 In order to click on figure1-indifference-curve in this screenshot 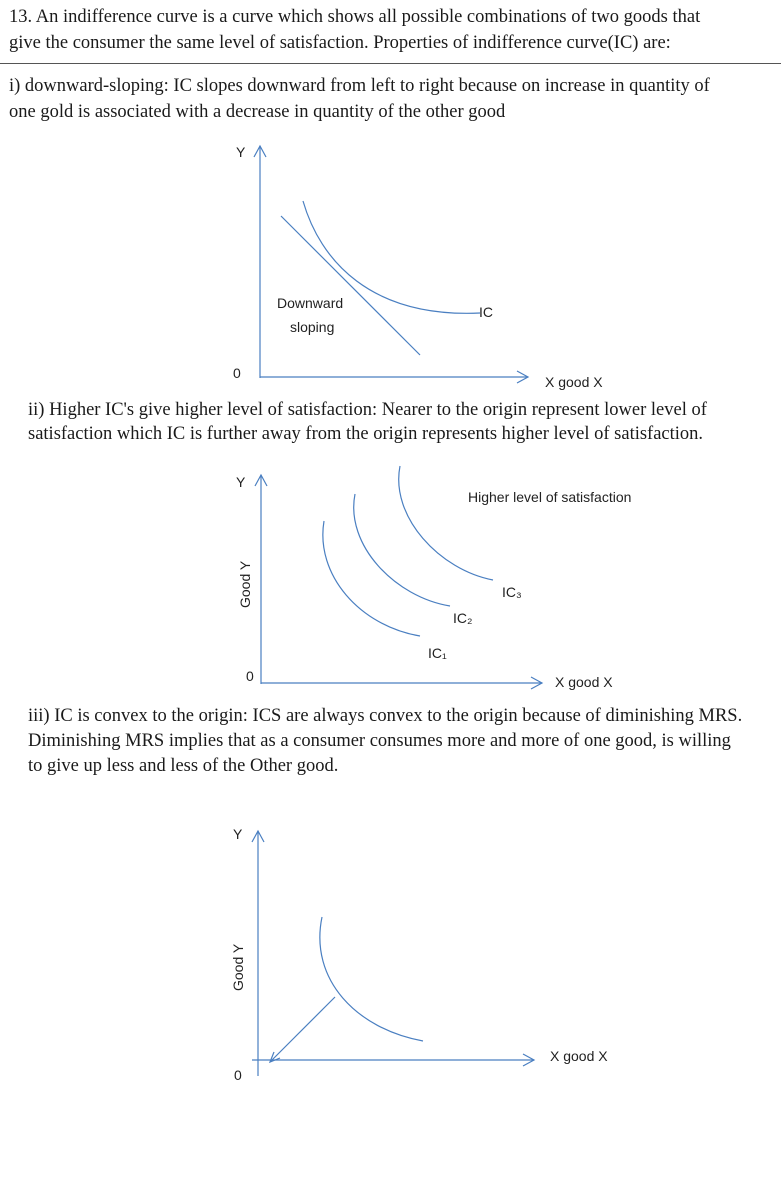, I will do `click(391, 257)`.